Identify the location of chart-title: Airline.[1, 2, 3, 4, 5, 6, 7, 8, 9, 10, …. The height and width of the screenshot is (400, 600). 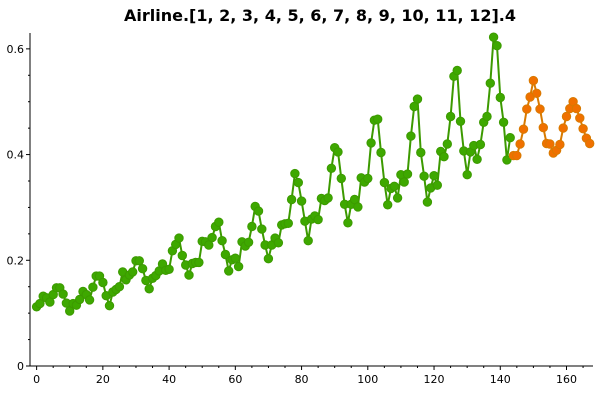
(319, 15).